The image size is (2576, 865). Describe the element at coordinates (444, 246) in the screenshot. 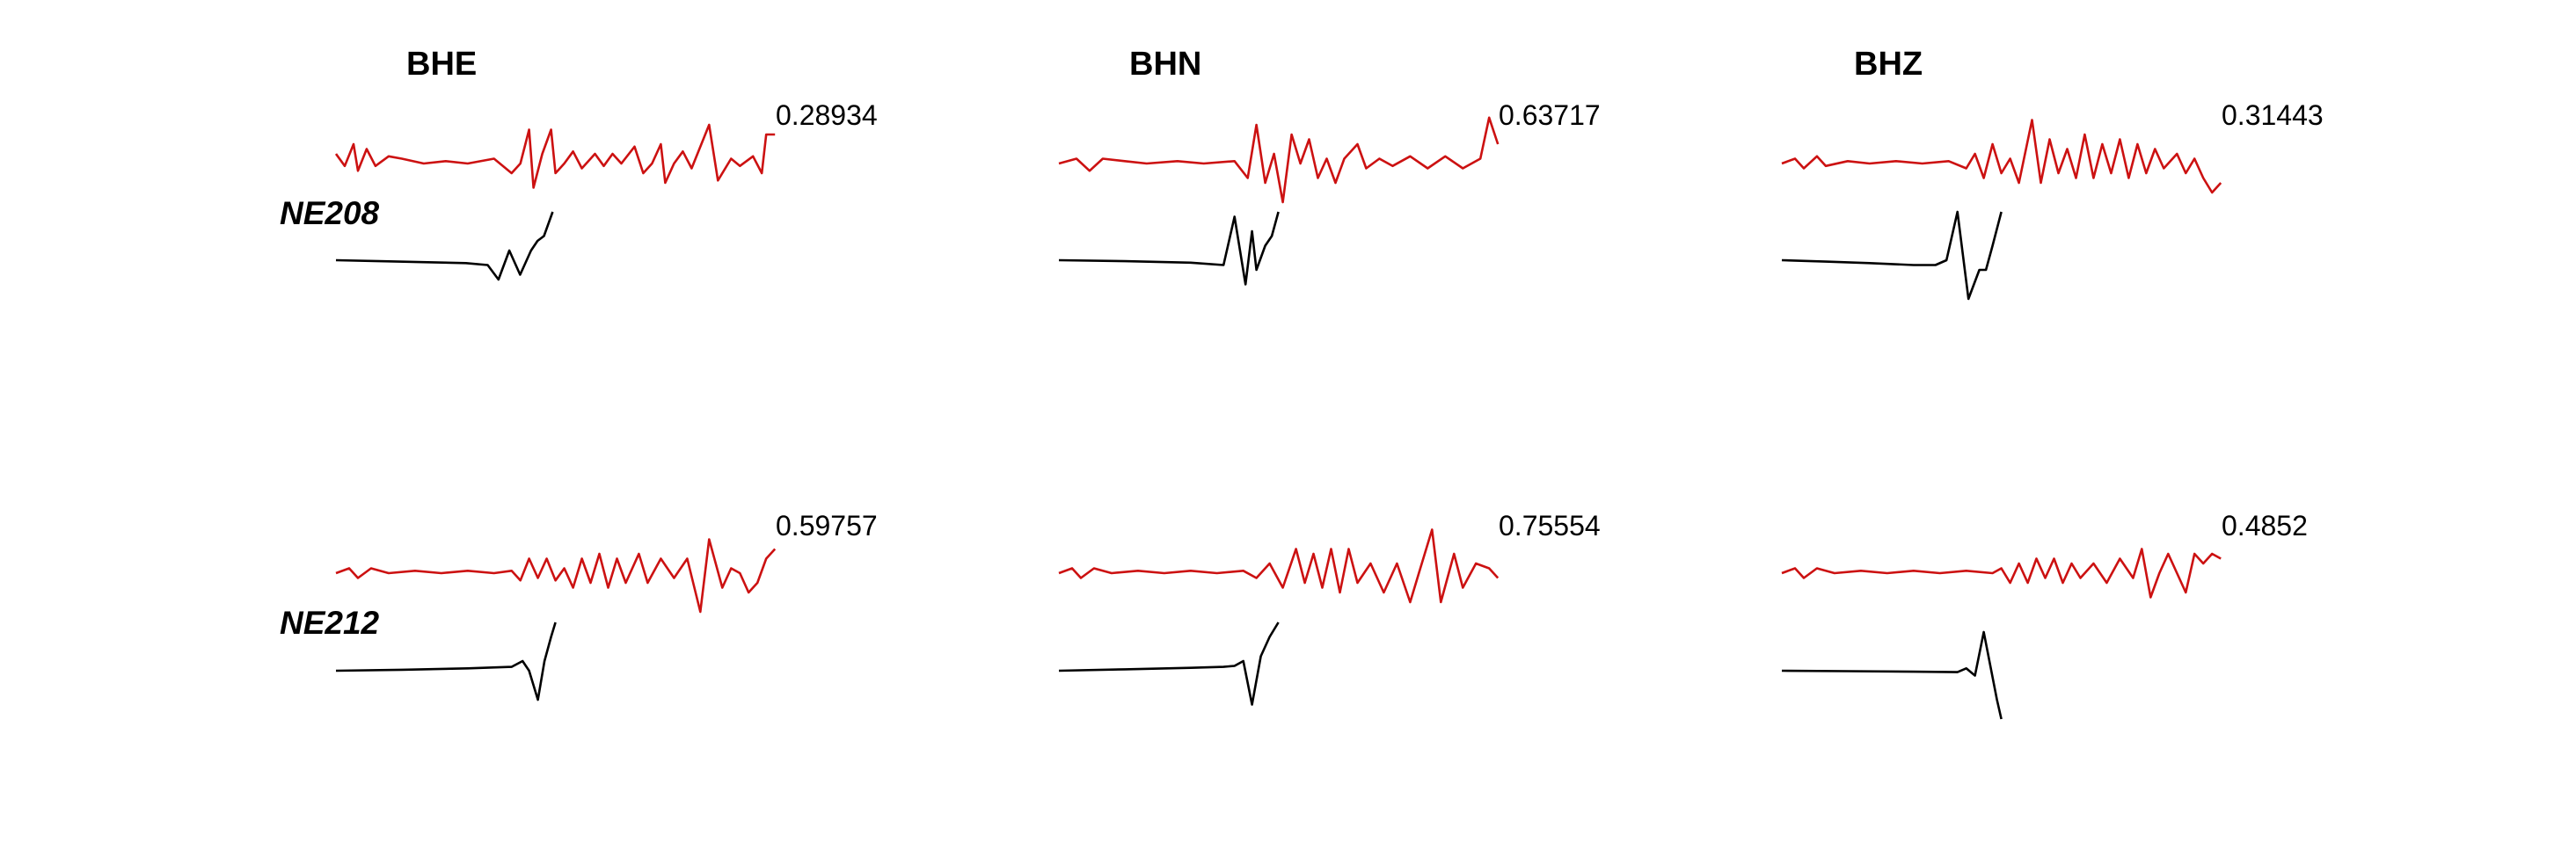

I see `synthetic-trace-ne208-bhe` at that location.